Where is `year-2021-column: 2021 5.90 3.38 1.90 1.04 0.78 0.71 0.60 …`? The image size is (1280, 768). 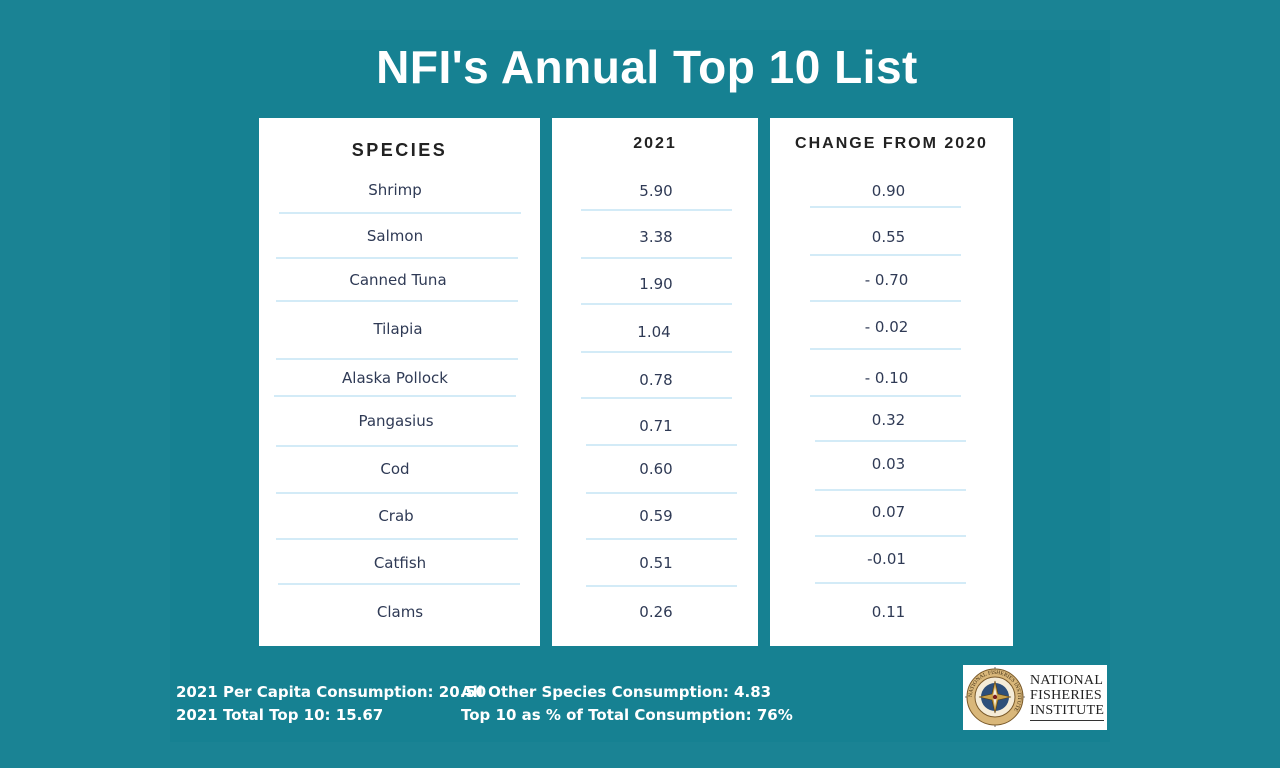 year-2021-column: 2021 5.90 3.38 1.90 1.04 0.78 0.71 0.60 … is located at coordinates (655, 382).